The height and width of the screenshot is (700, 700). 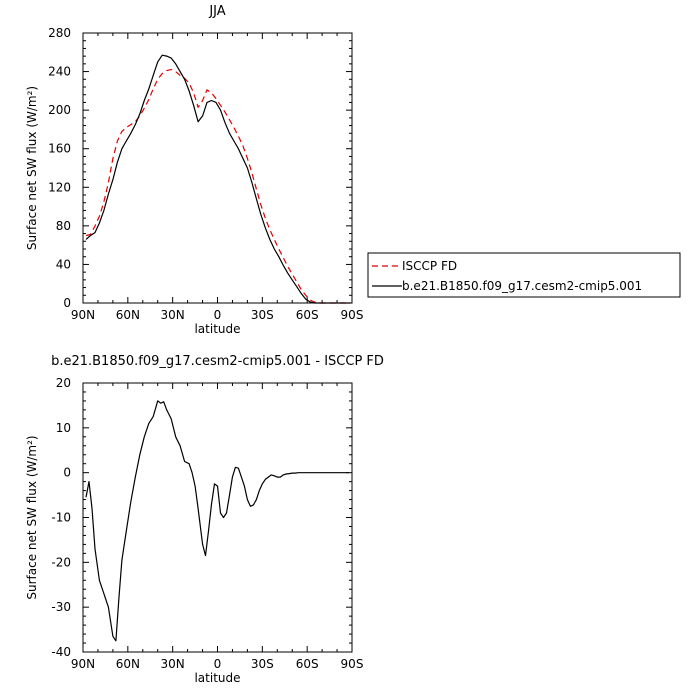 I want to click on y-tick-label: -40, so click(x=61, y=652).